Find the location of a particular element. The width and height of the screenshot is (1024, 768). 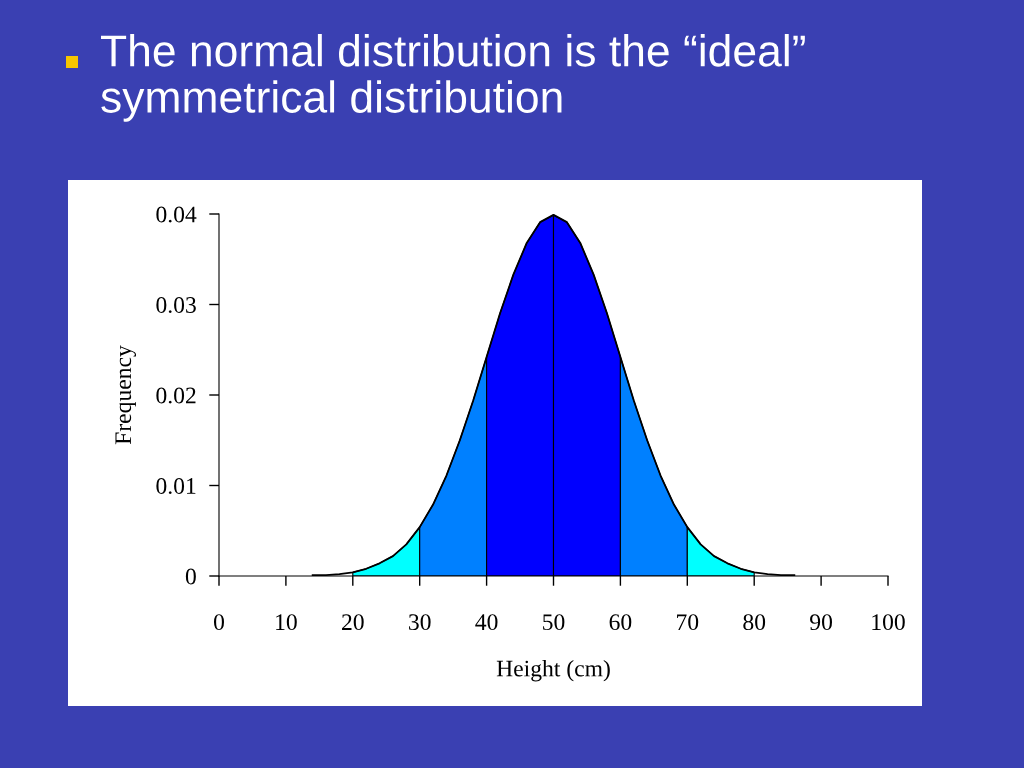

y-tick-label: 0.02 is located at coordinates (176, 395).